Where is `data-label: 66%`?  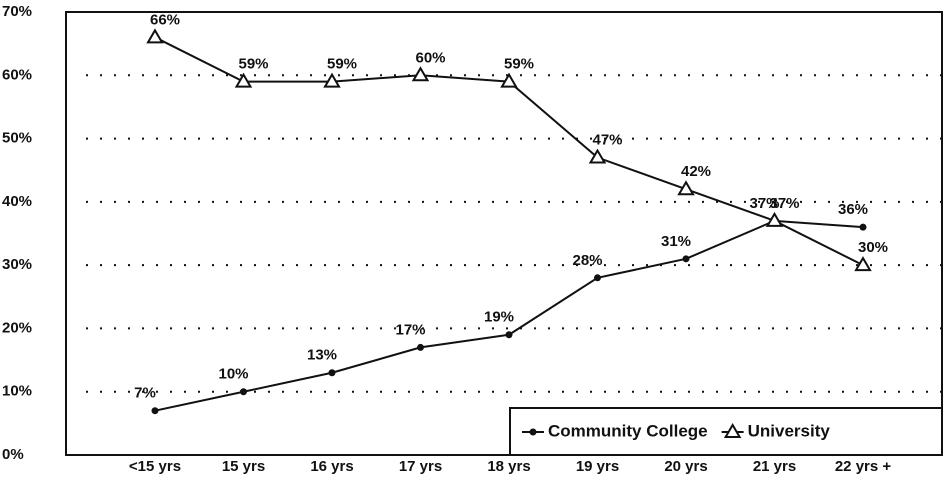
data-label: 66% is located at coordinates (165, 19).